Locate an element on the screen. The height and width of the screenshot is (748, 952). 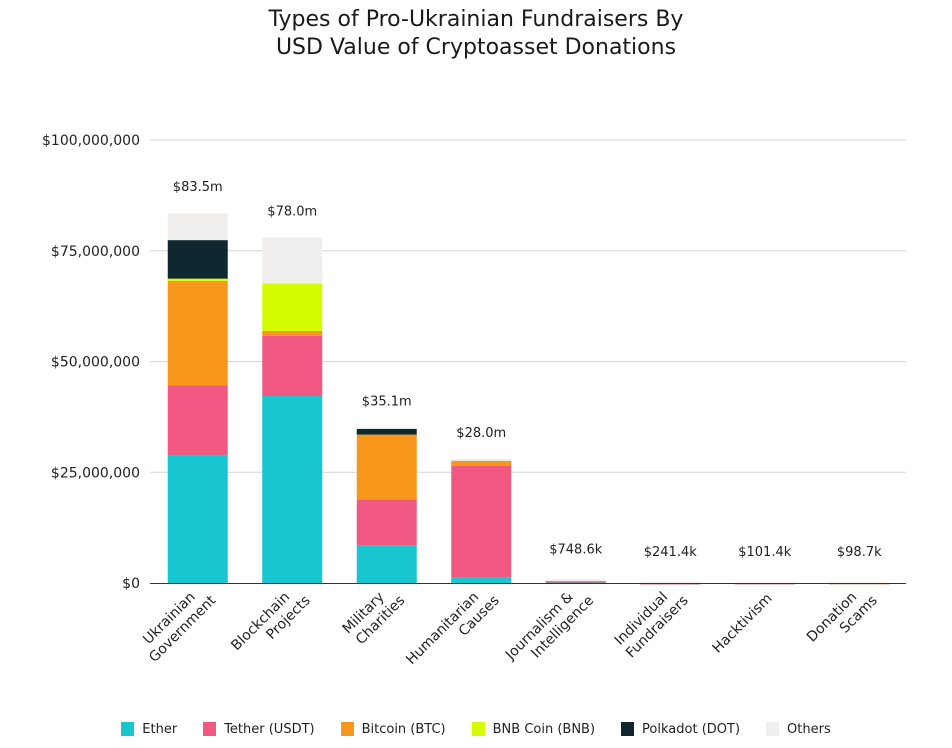
legend-label: BNB Coin (BNB) is located at coordinates (544, 729).